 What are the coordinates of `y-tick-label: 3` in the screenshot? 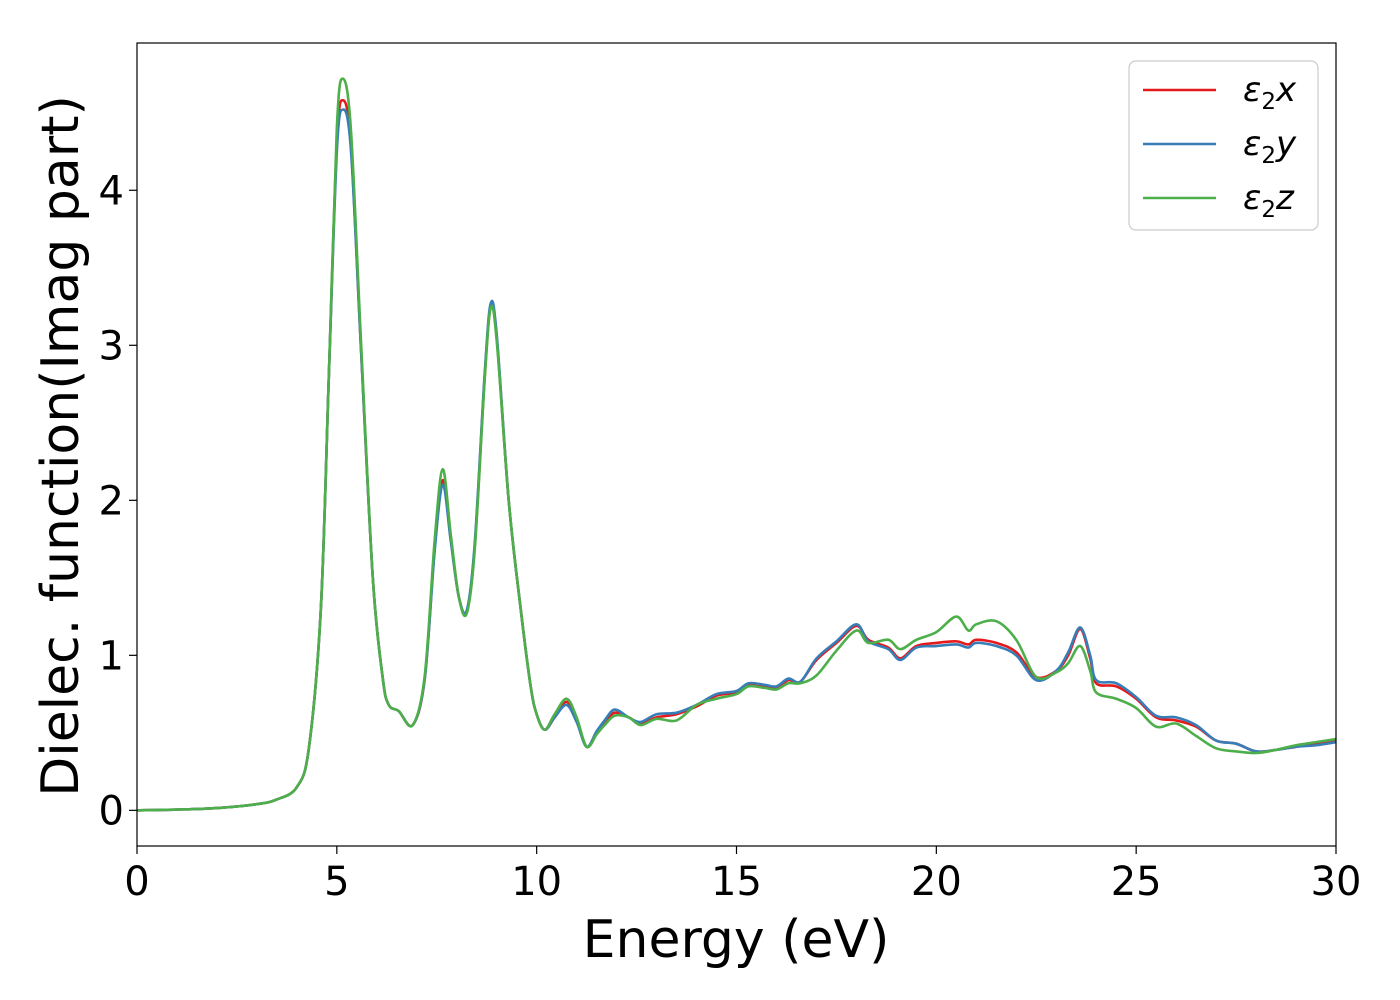 It's located at (111, 346).